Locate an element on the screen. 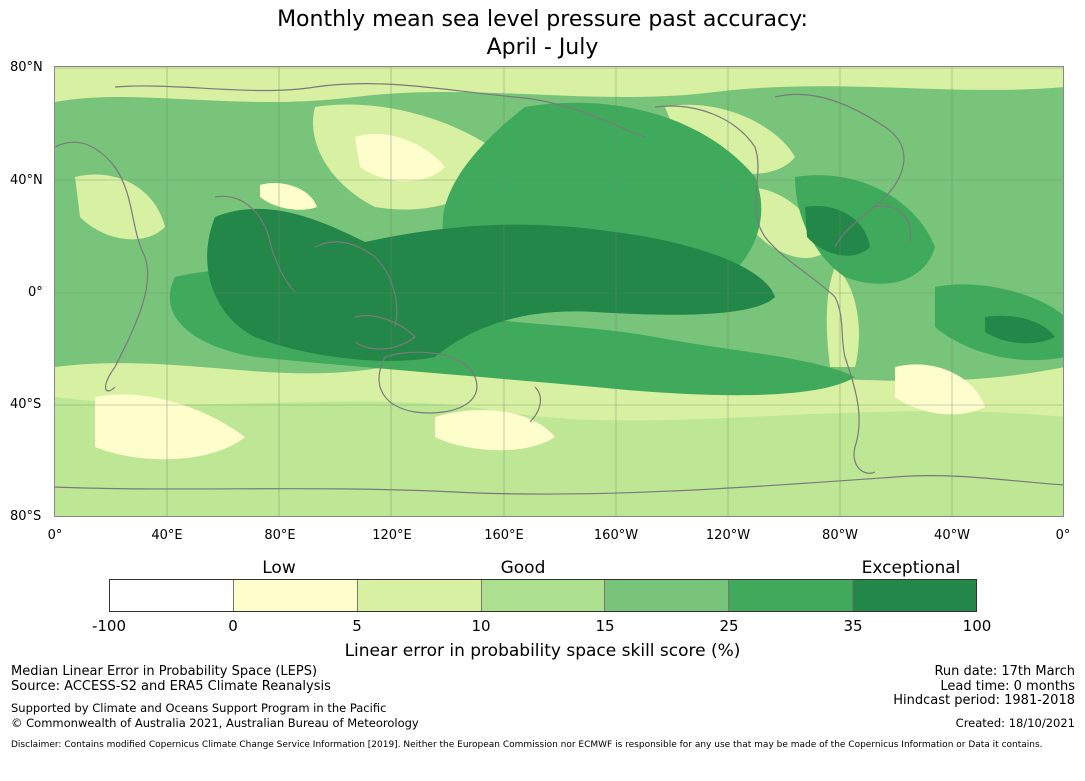 The image size is (1085, 781). hindcast-period: Hindcast period: 1981-2018 is located at coordinates (984, 700).